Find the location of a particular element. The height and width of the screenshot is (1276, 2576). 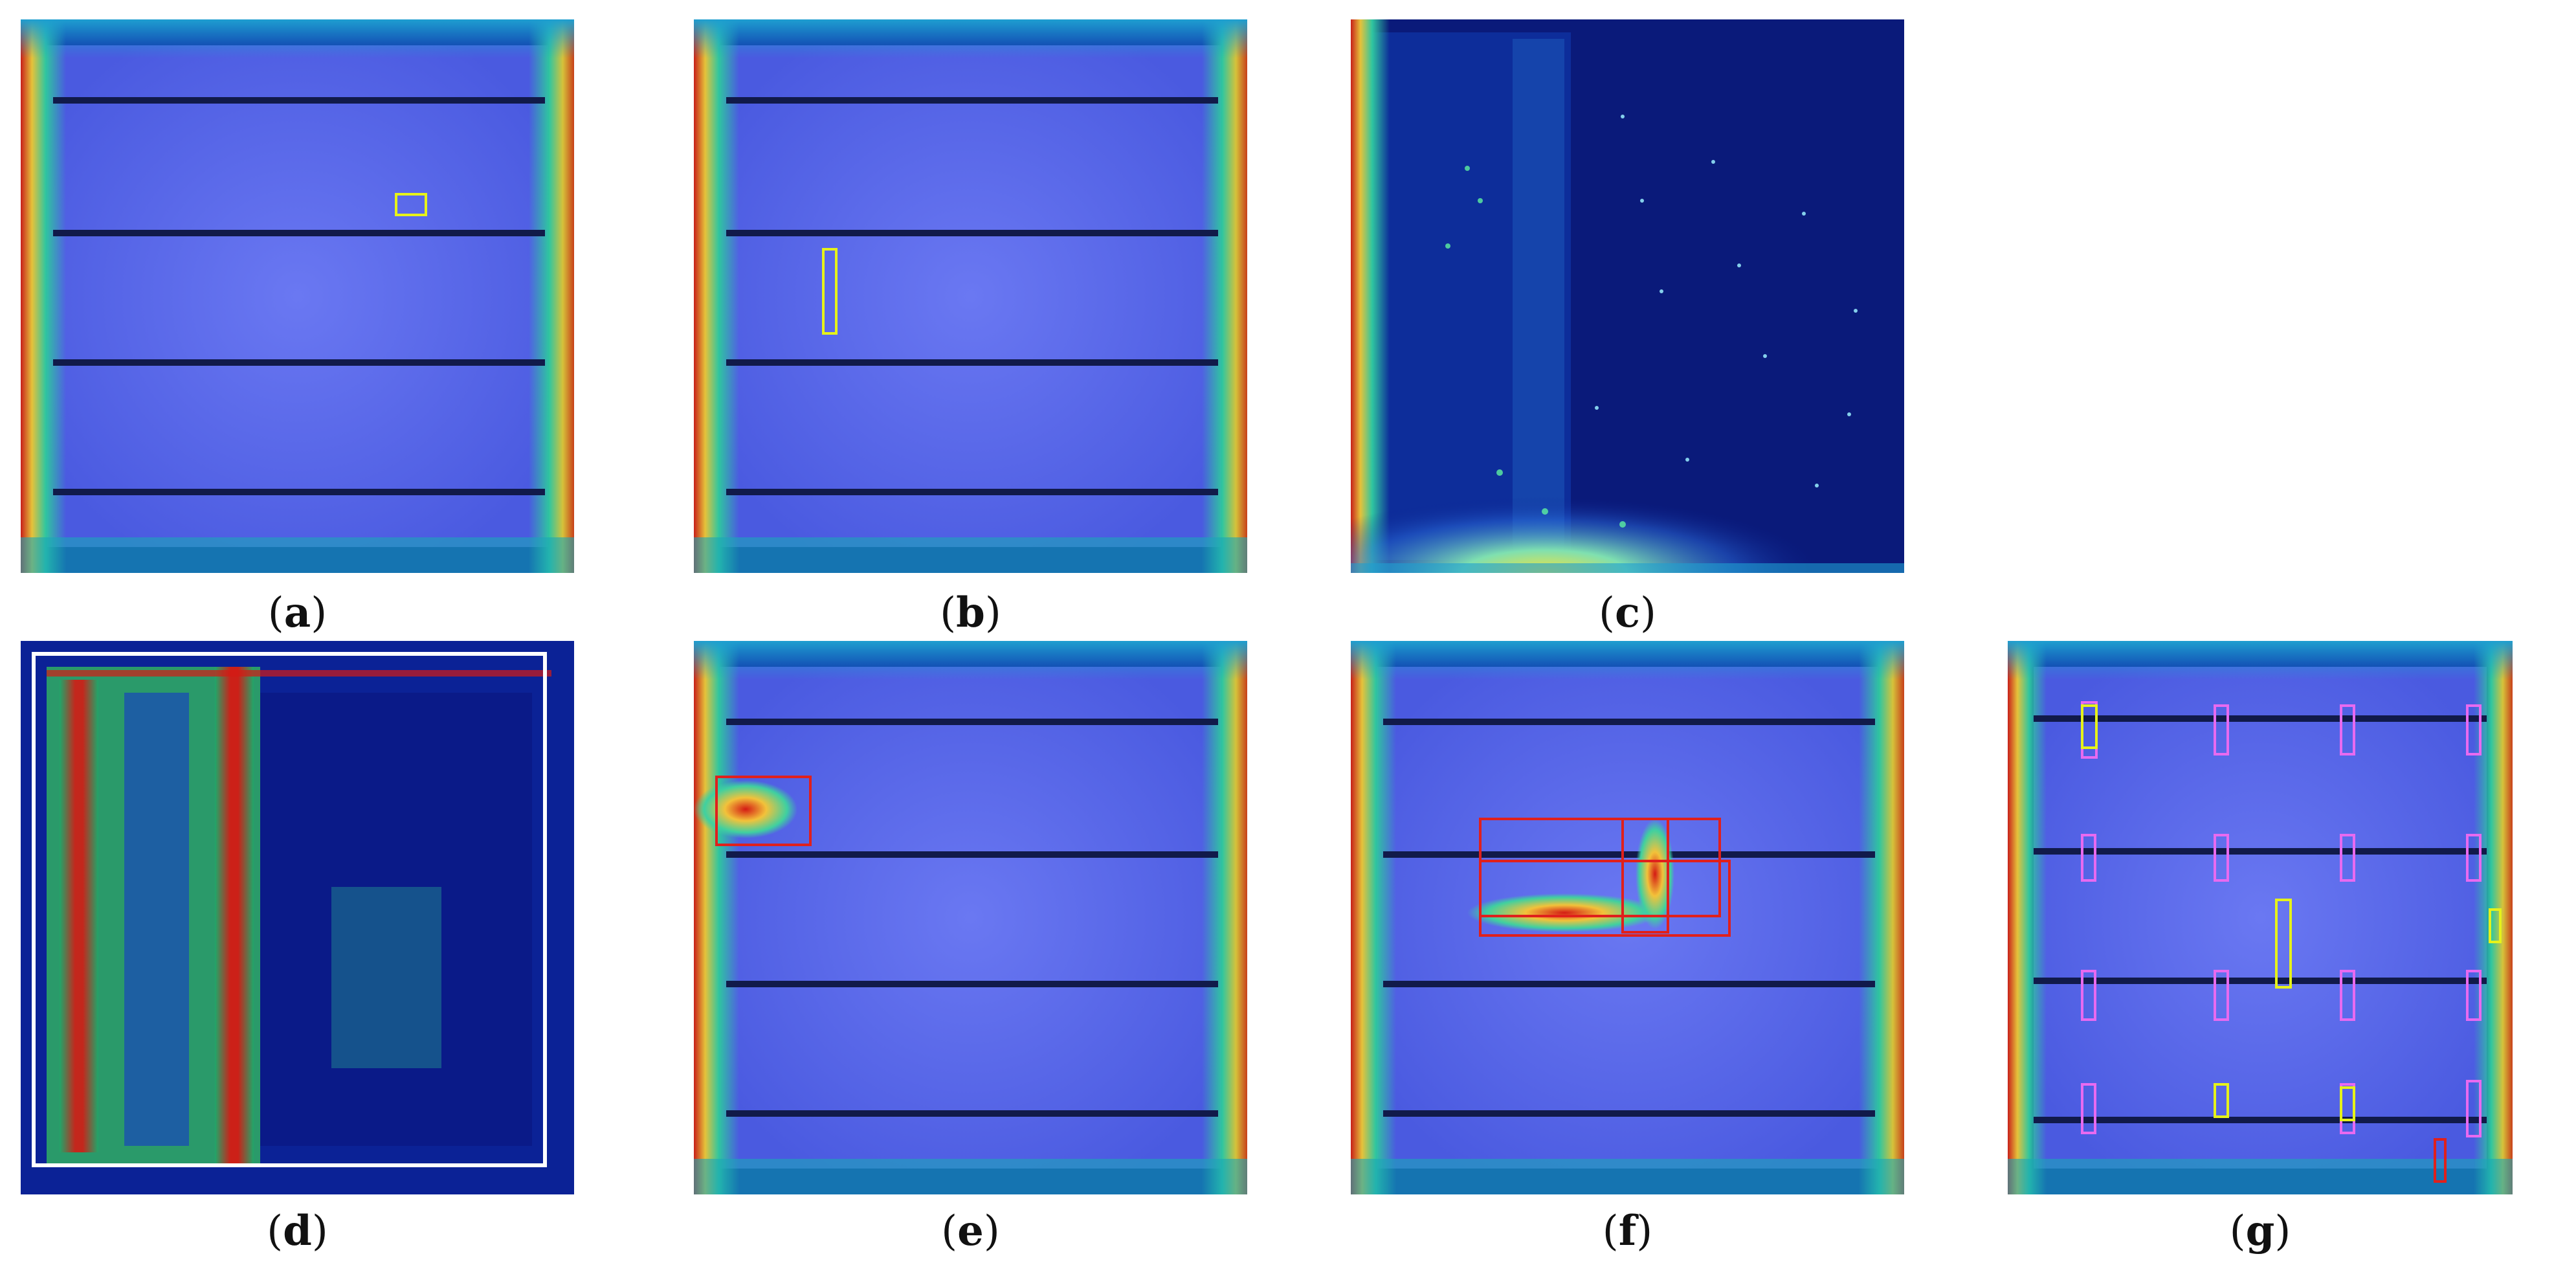

heatmap-g is located at coordinates (2260, 917).